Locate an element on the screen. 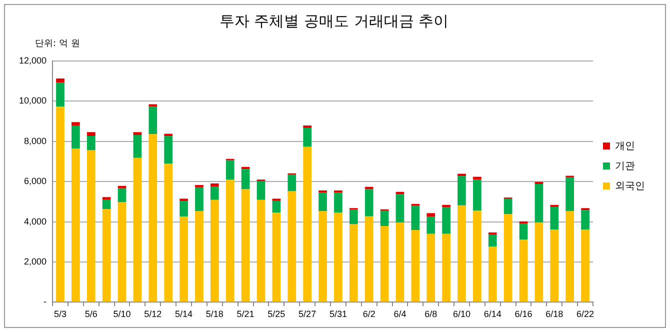 This screenshot has height=332, width=670. x-tick-label: 5/12 is located at coordinates (153, 314).